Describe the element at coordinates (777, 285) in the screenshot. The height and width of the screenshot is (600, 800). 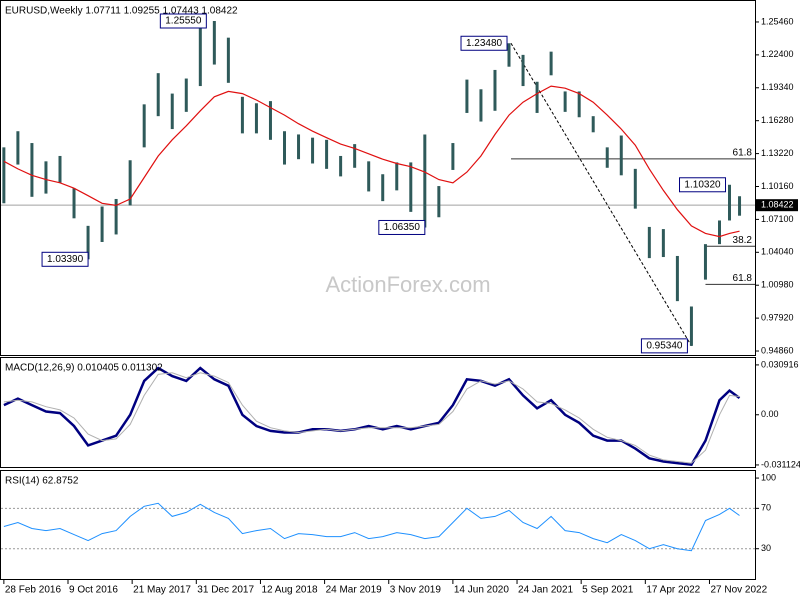
I see `y-tick-label: 1.00980` at that location.